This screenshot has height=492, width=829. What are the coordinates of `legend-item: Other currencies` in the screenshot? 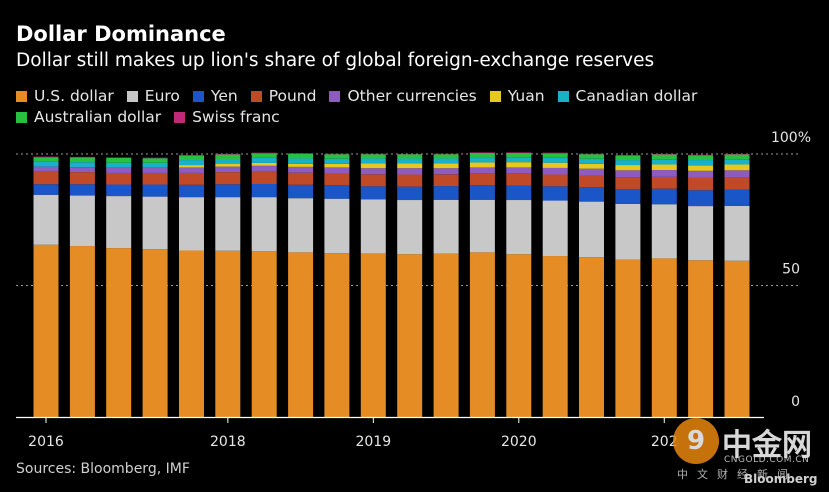 It's located at (403, 96).